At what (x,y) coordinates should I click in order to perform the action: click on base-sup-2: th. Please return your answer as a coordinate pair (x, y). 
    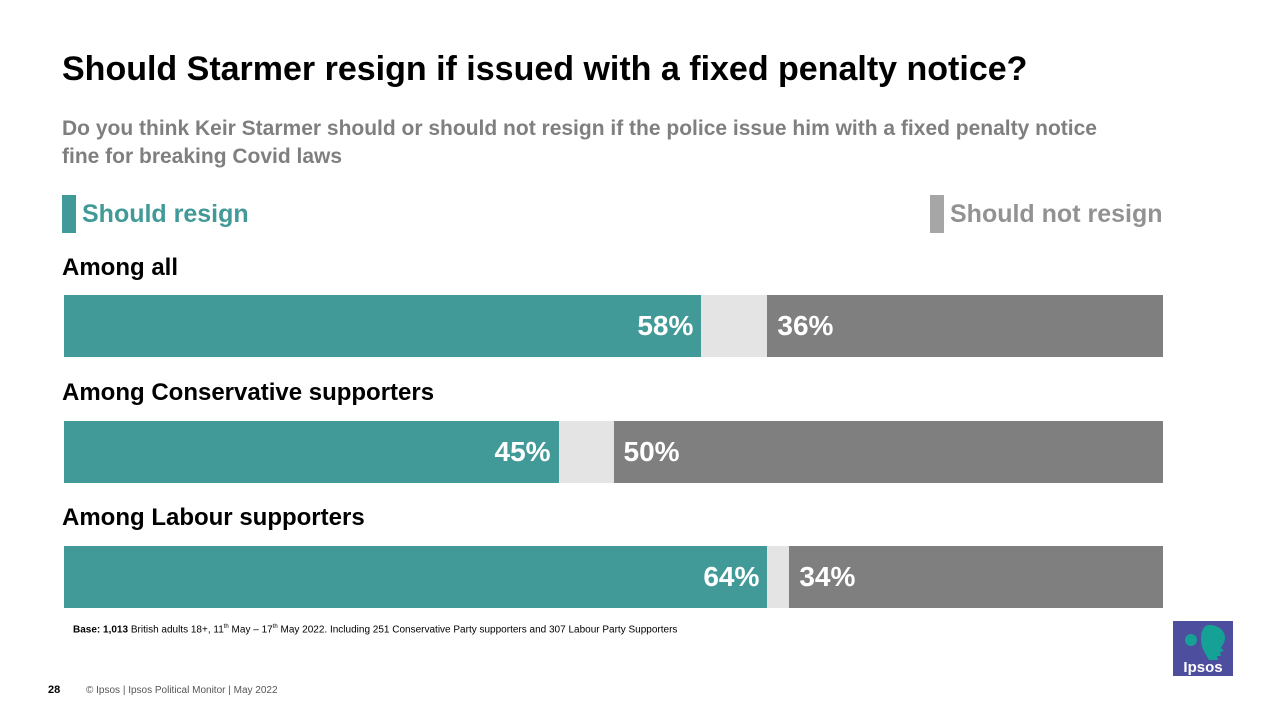
    Looking at the image, I should click on (275, 627).